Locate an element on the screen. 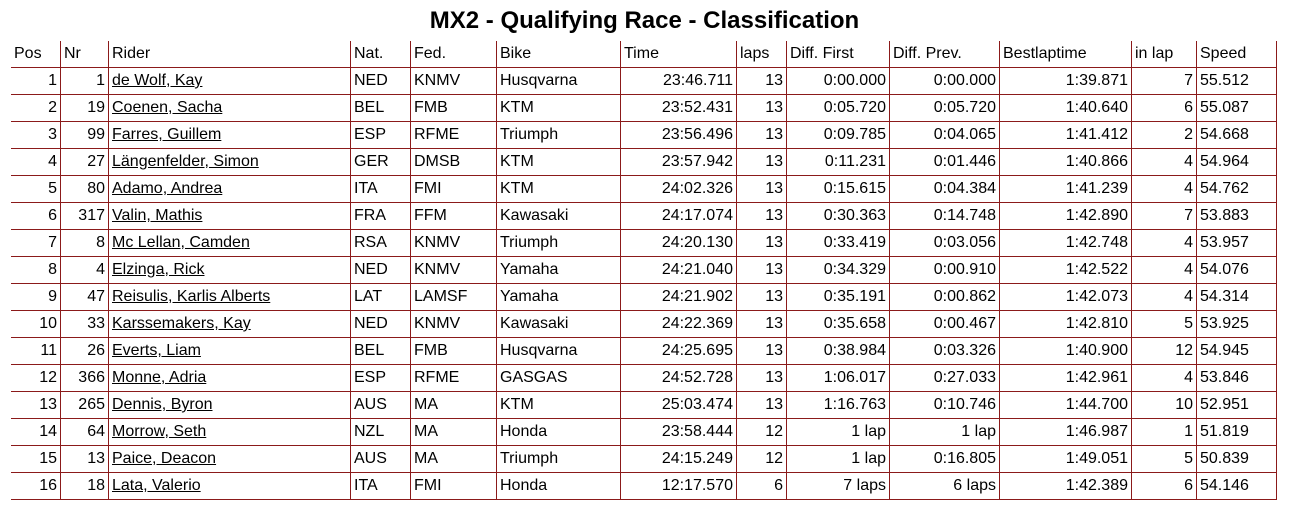 The height and width of the screenshot is (512, 1289). cell-rider: Reisulis, Karlis Alberts is located at coordinates (230, 297).